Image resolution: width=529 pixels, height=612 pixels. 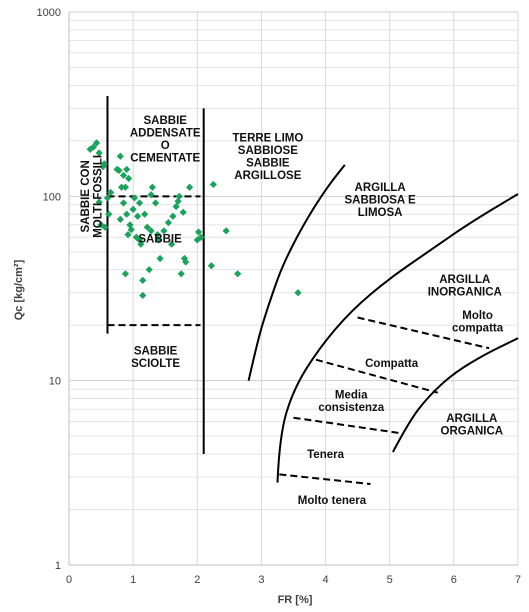 I want to click on zone-label-line: CEMENTATE, so click(x=165, y=159).